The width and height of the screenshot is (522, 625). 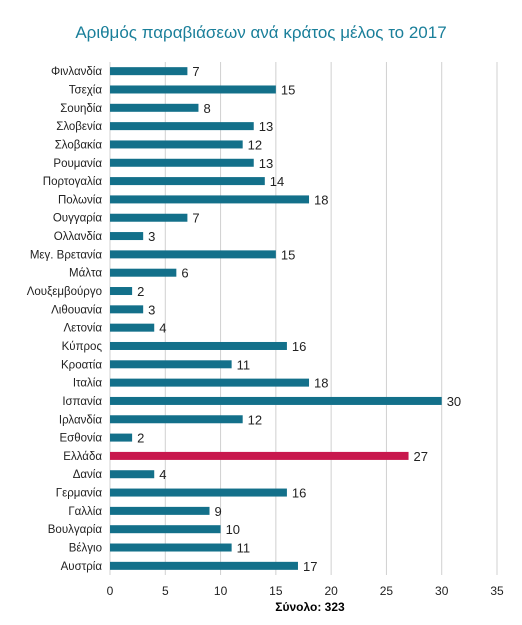 I want to click on x-tick-label: 35, so click(x=497, y=591).